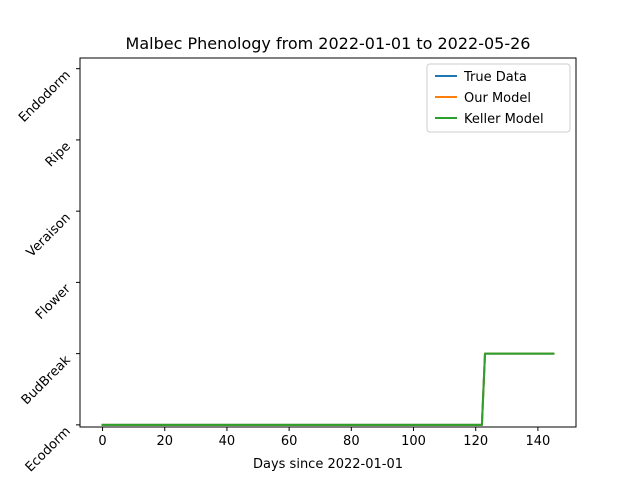  I want to click on x-tick-label: 120, so click(475, 441).